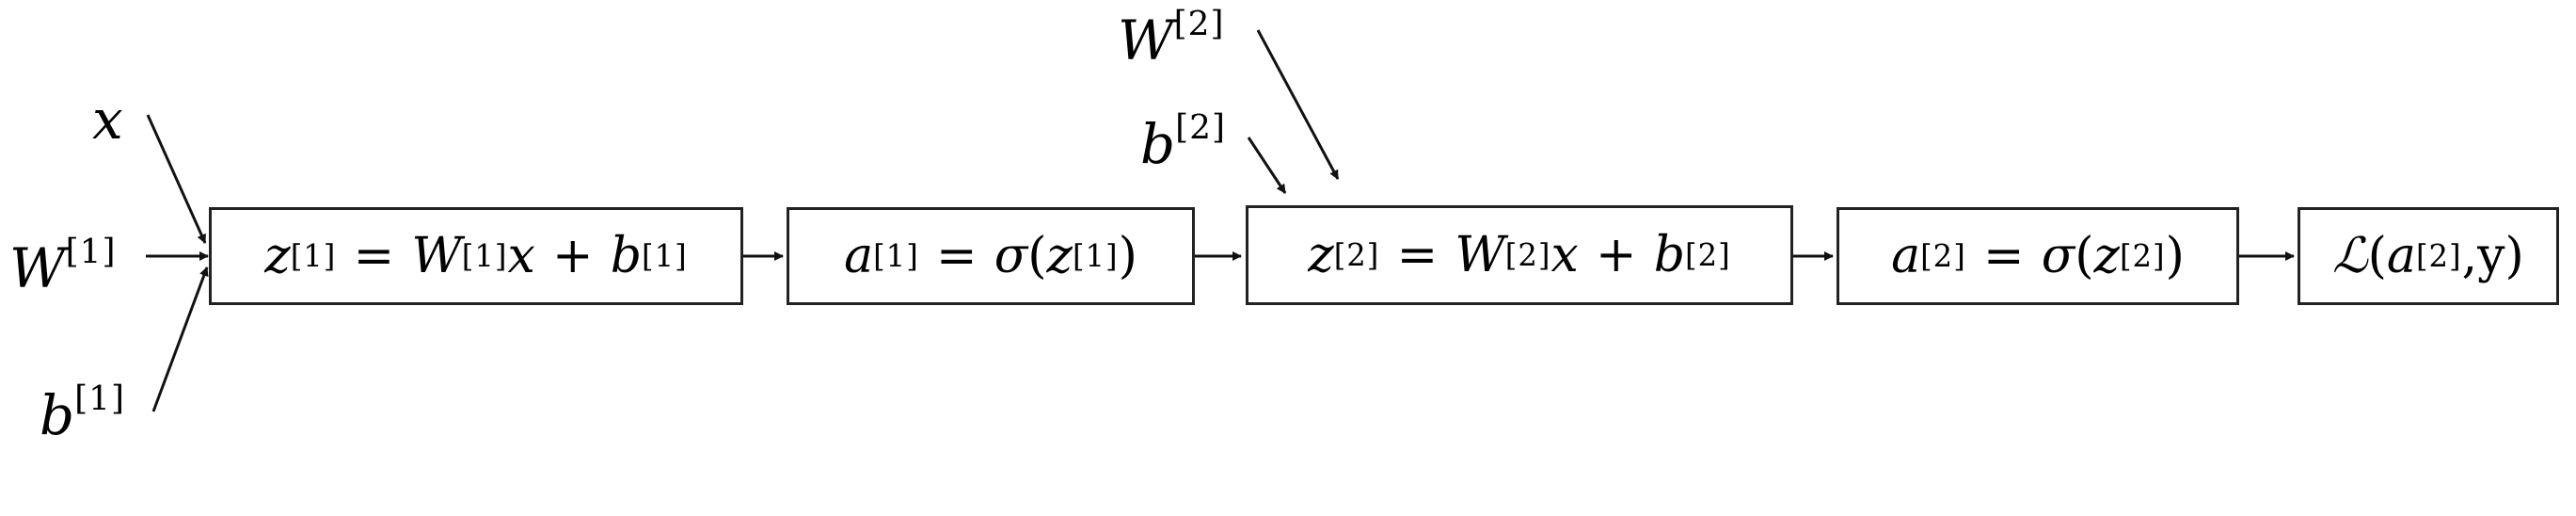 The image size is (2576, 516). What do you see at coordinates (2438, 256) in the screenshot?
I see `loss-arg-sup: [2]` at bounding box center [2438, 256].